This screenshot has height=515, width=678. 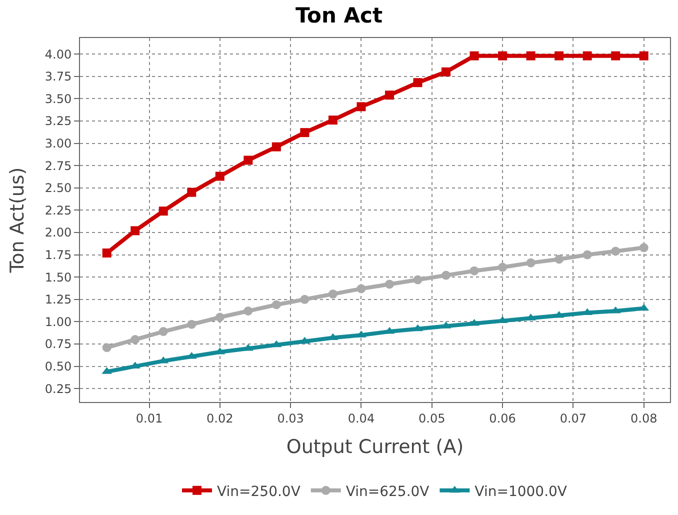 What do you see at coordinates (259, 492) in the screenshot?
I see `legend-label: Vin=250.0V` at bounding box center [259, 492].